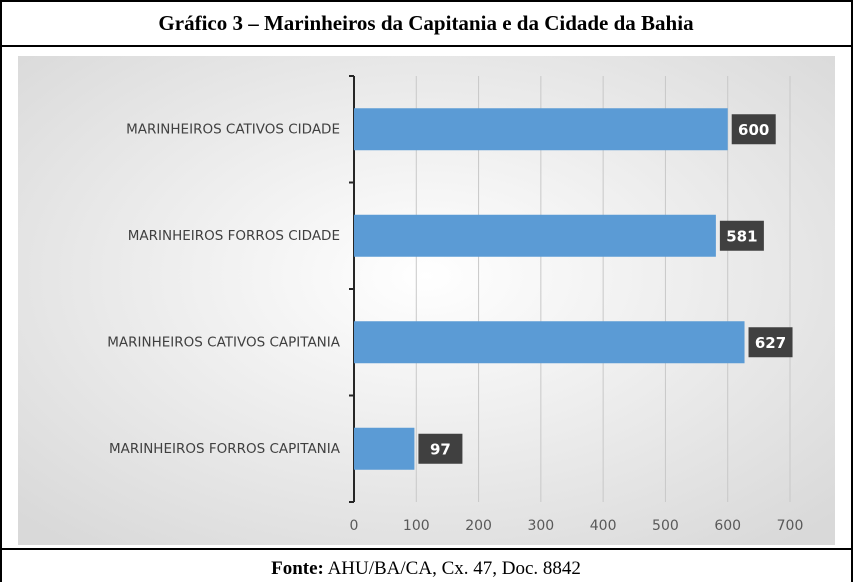 The image size is (853, 582). What do you see at coordinates (233, 129) in the screenshot?
I see `y-tick-label: MARINHEIROS CATIVOS CIDADE` at bounding box center [233, 129].